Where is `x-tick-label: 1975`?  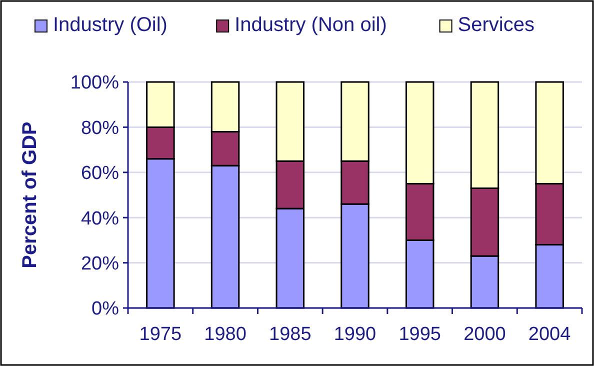 x-tick-label: 1975 is located at coordinates (160, 334).